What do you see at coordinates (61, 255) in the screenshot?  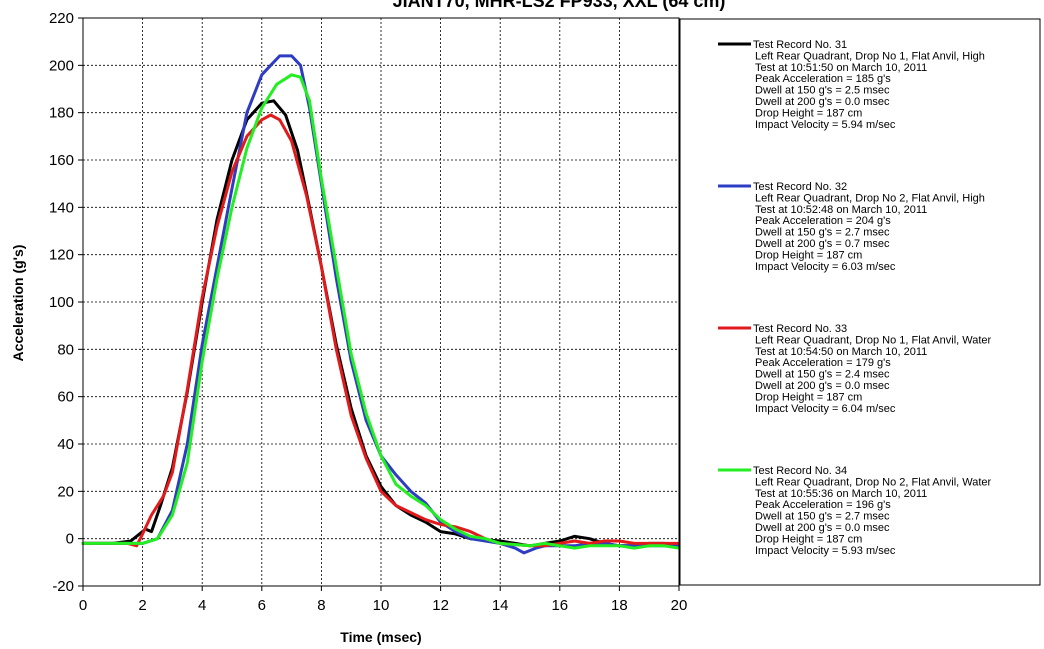 I see `y-tick-label: 120` at bounding box center [61, 255].